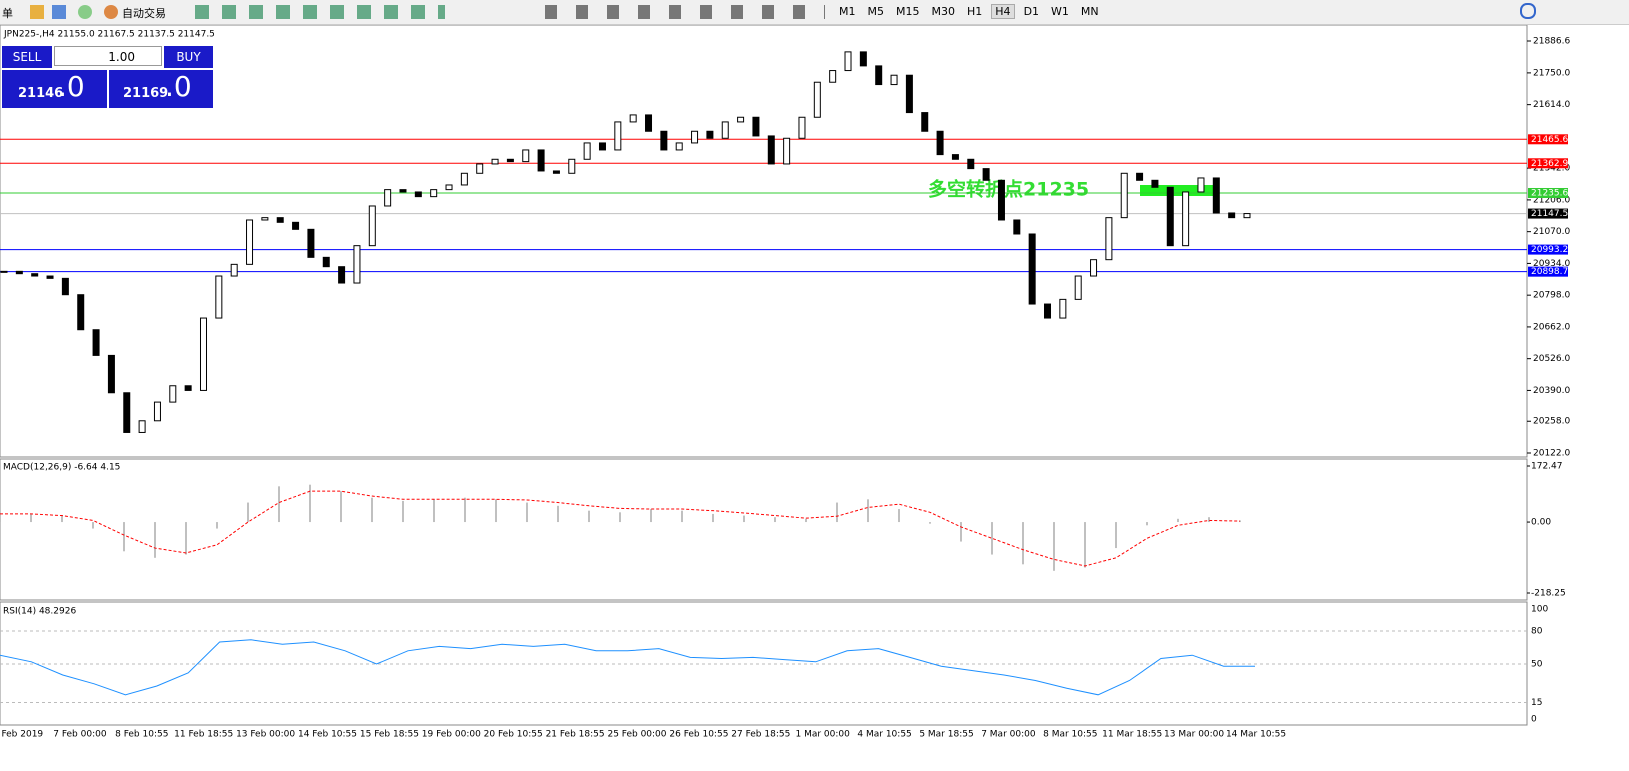 The width and height of the screenshot is (1629, 771). Describe the element at coordinates (188, 57) in the screenshot. I see `buy-button: BUY` at that location.